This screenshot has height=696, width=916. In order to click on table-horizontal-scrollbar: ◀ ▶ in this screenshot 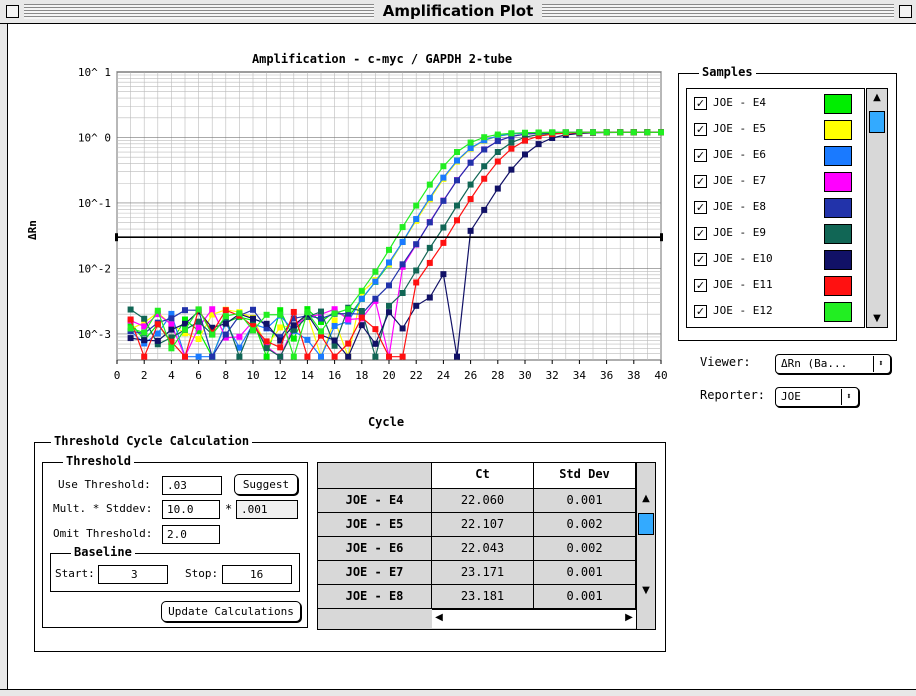, I will do `click(534, 618)`.